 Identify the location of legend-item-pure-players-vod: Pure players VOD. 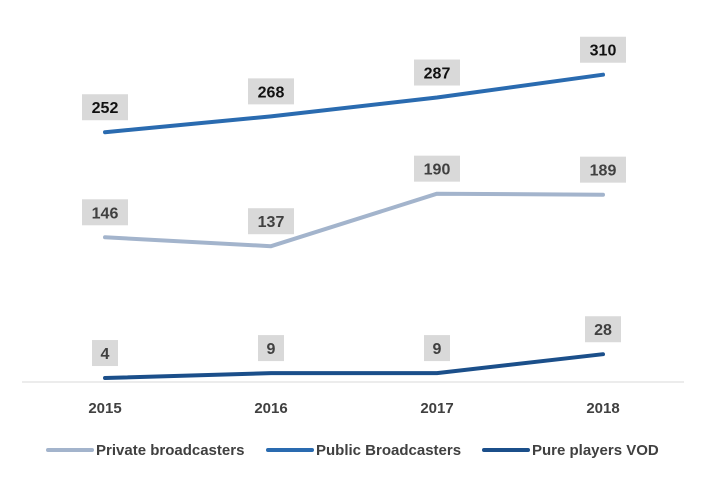
(570, 450).